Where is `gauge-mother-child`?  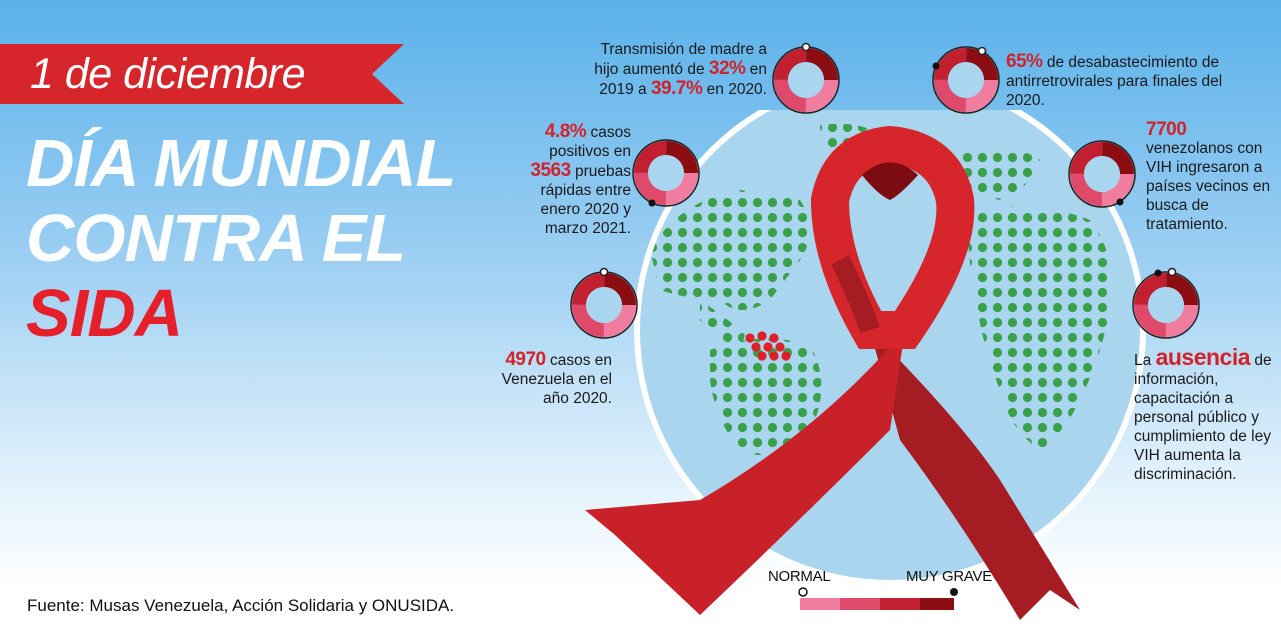
gauge-mother-child is located at coordinates (806, 78).